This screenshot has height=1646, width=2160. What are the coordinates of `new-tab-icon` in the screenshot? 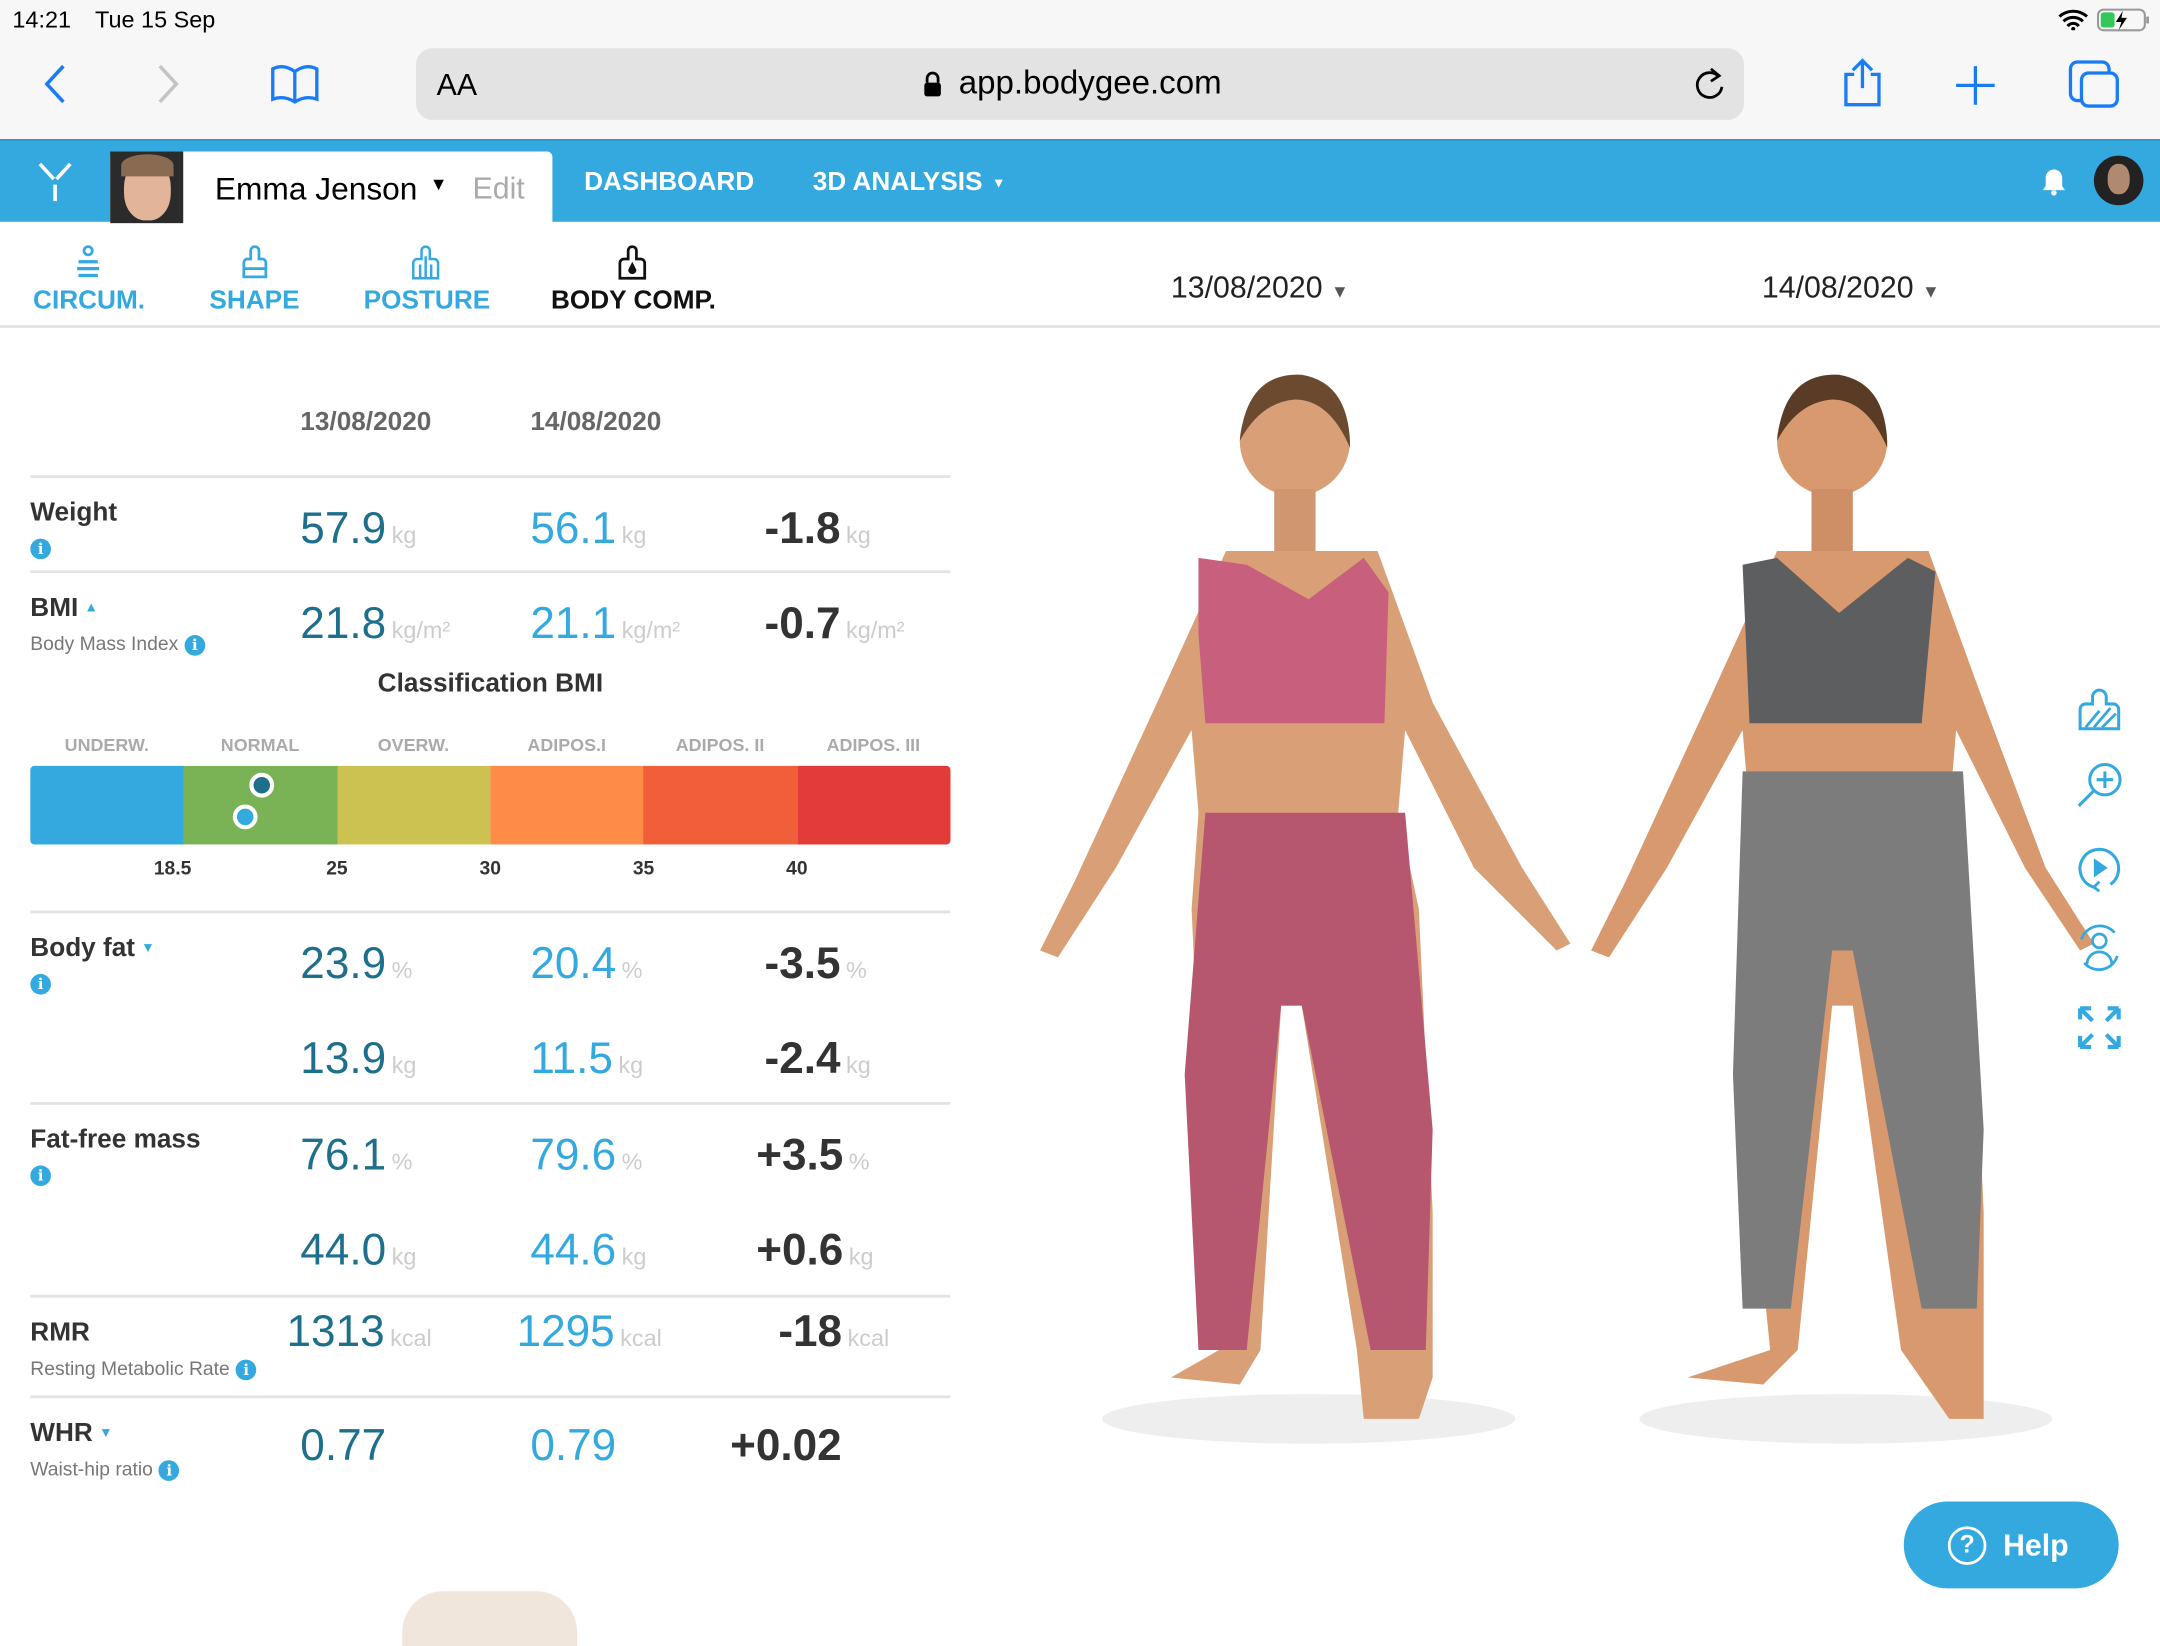 It's located at (1975, 85).